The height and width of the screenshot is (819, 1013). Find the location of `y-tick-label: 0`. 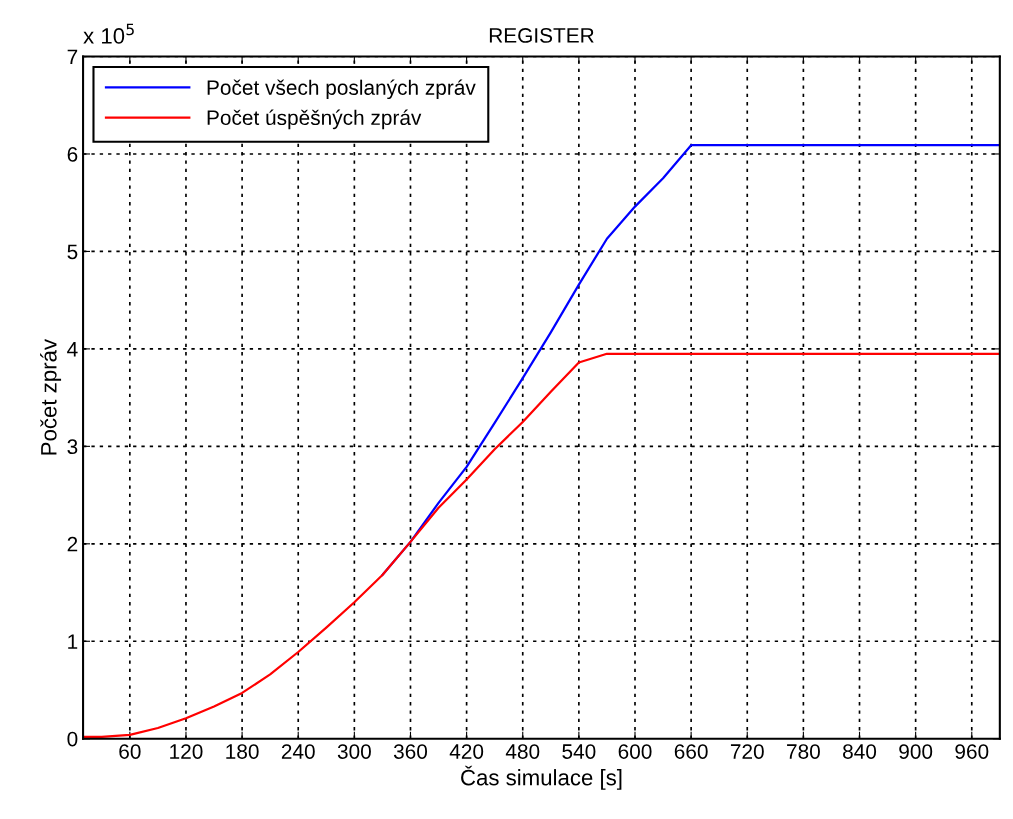

y-tick-label: 0 is located at coordinates (72, 739).